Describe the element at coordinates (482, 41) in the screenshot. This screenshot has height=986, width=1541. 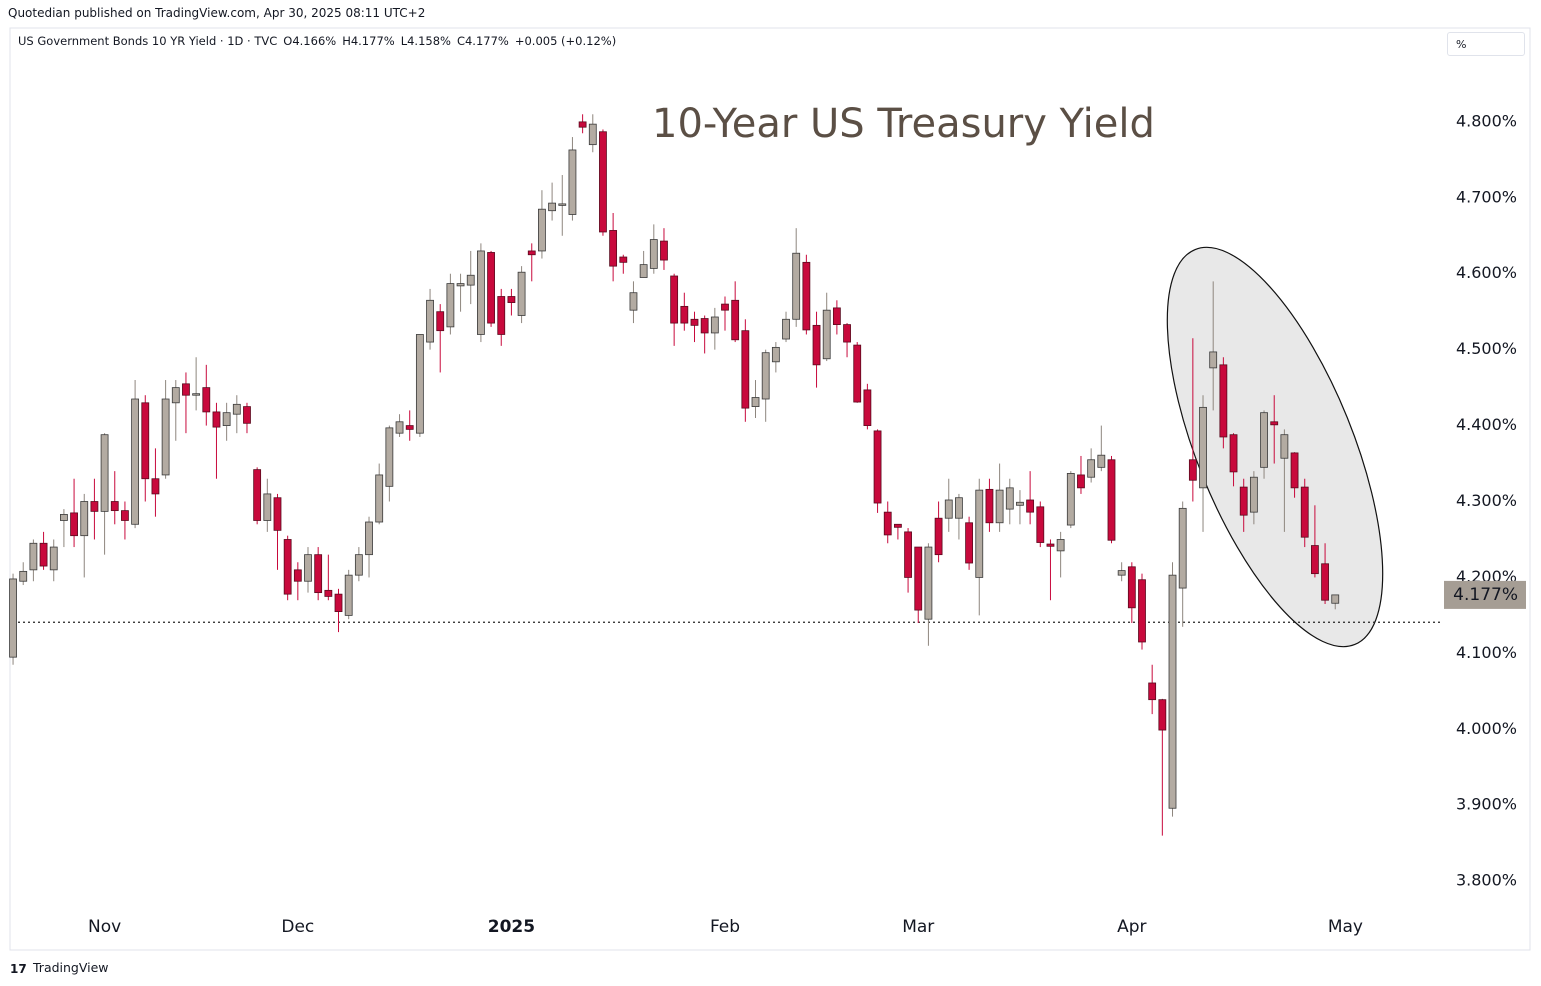
I see `ohlc-value: C4.177%` at that location.